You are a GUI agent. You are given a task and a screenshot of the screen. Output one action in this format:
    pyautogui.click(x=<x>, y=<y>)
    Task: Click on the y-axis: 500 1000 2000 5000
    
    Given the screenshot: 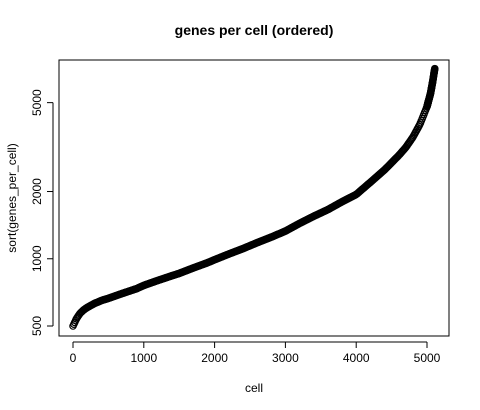 What is the action you would take?
    pyautogui.click(x=42, y=212)
    